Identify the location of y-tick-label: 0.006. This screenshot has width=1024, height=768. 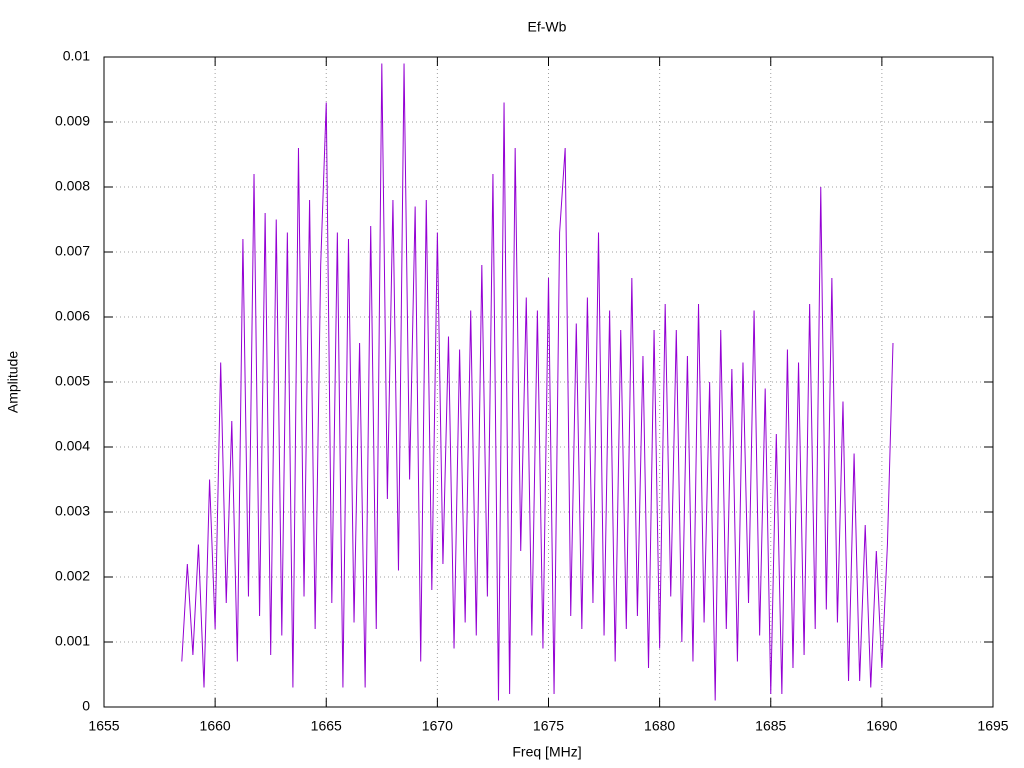
(72, 316).